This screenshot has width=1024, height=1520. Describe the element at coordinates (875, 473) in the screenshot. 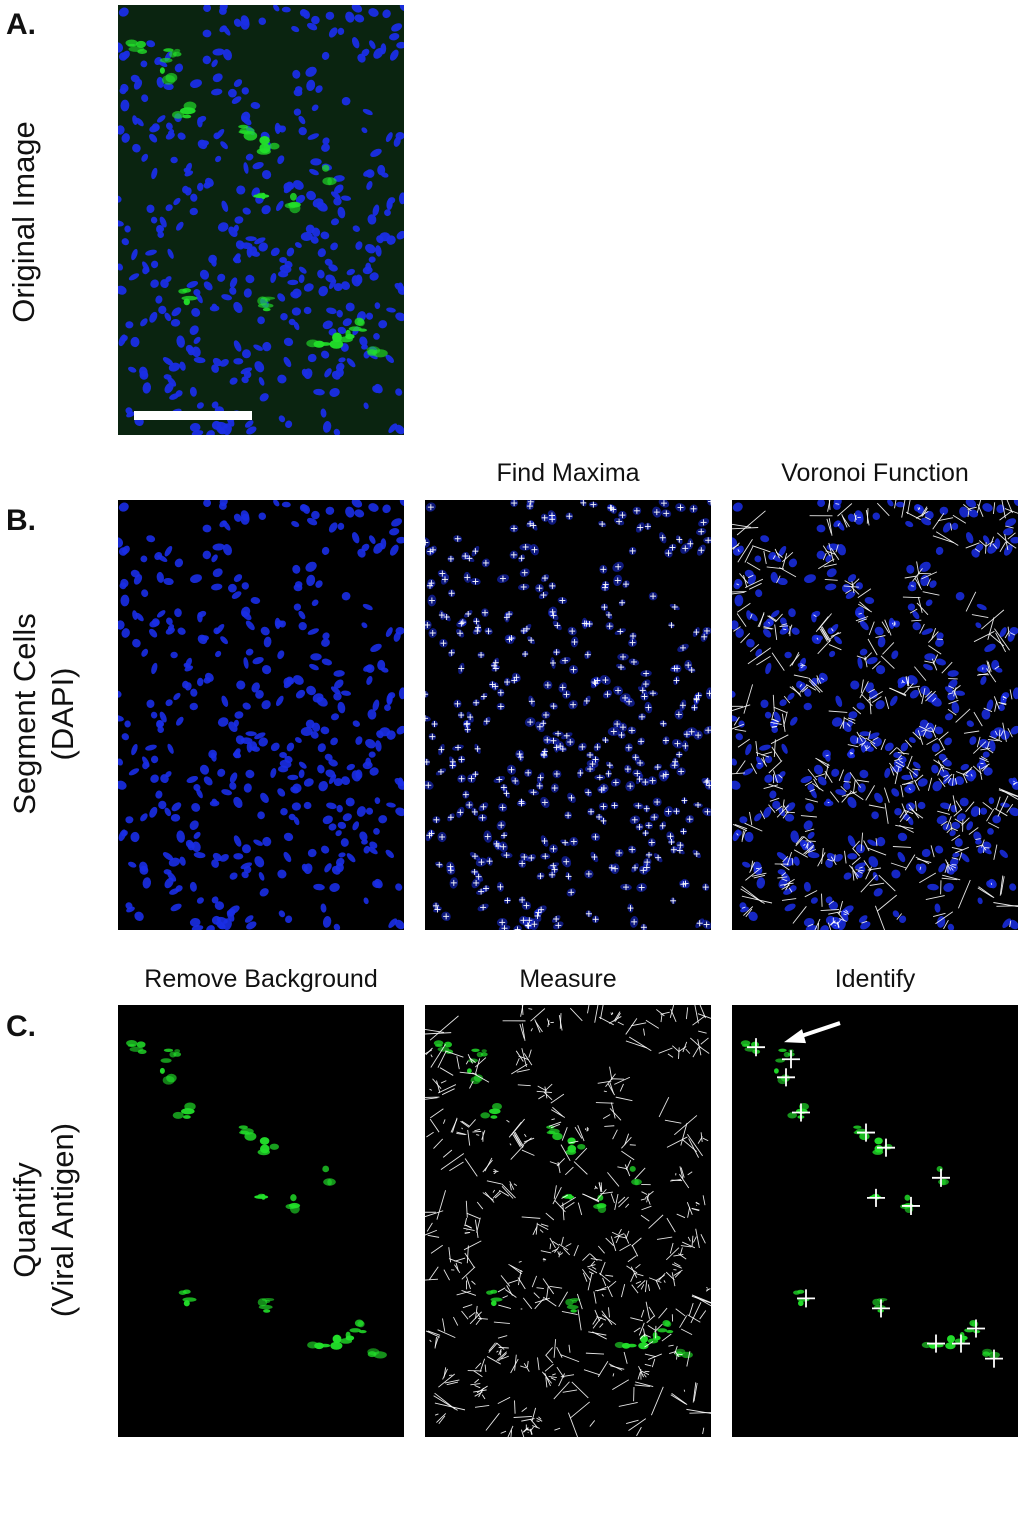

I see `title-voronoi-function: Voronoi Function` at that location.